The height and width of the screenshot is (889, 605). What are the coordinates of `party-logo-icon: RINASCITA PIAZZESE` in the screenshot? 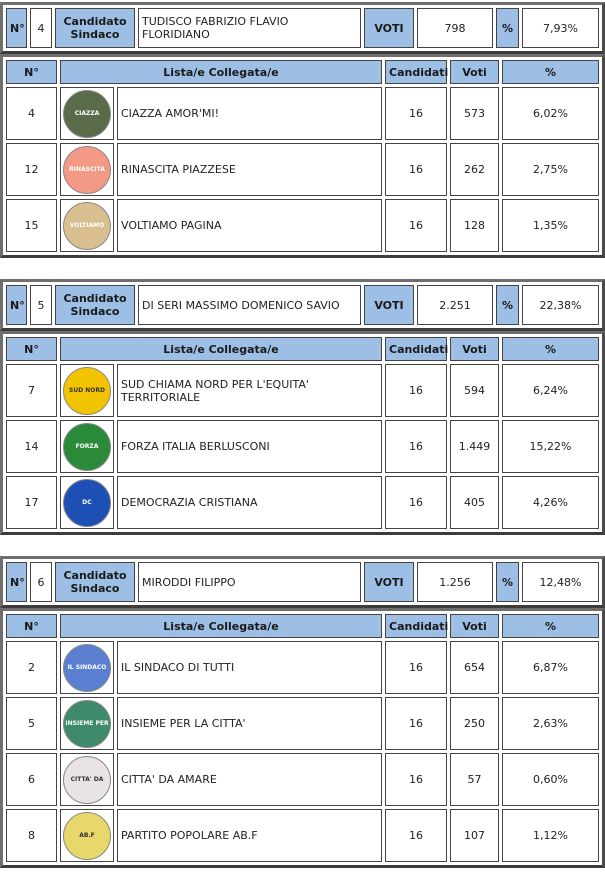 It's located at (87, 169).